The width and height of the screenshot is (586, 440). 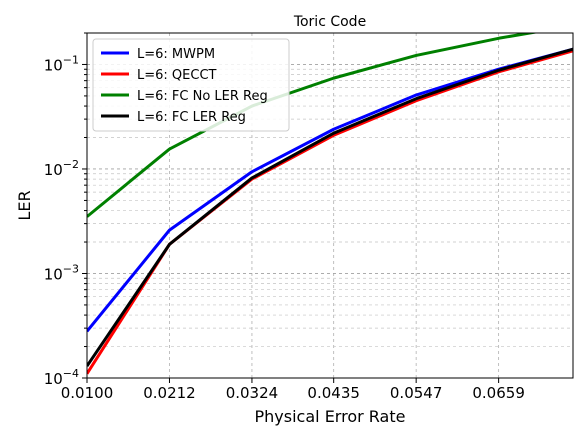 What do you see at coordinates (330, 416) in the screenshot?
I see `x-axis-label: Physical Error Rate` at bounding box center [330, 416].